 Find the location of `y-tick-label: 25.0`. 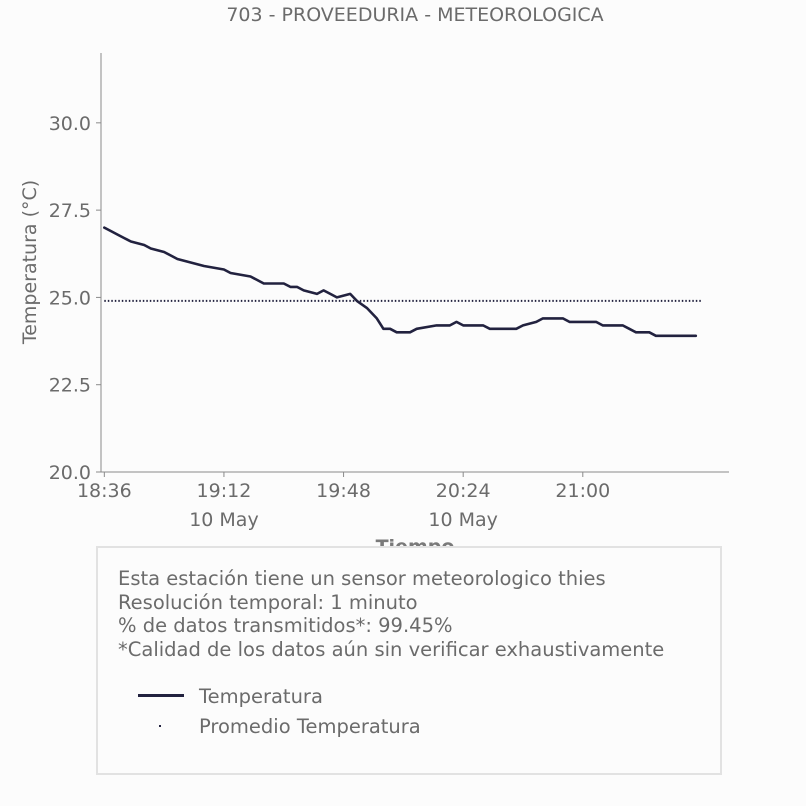

y-tick-label: 25.0 is located at coordinates (70, 298).